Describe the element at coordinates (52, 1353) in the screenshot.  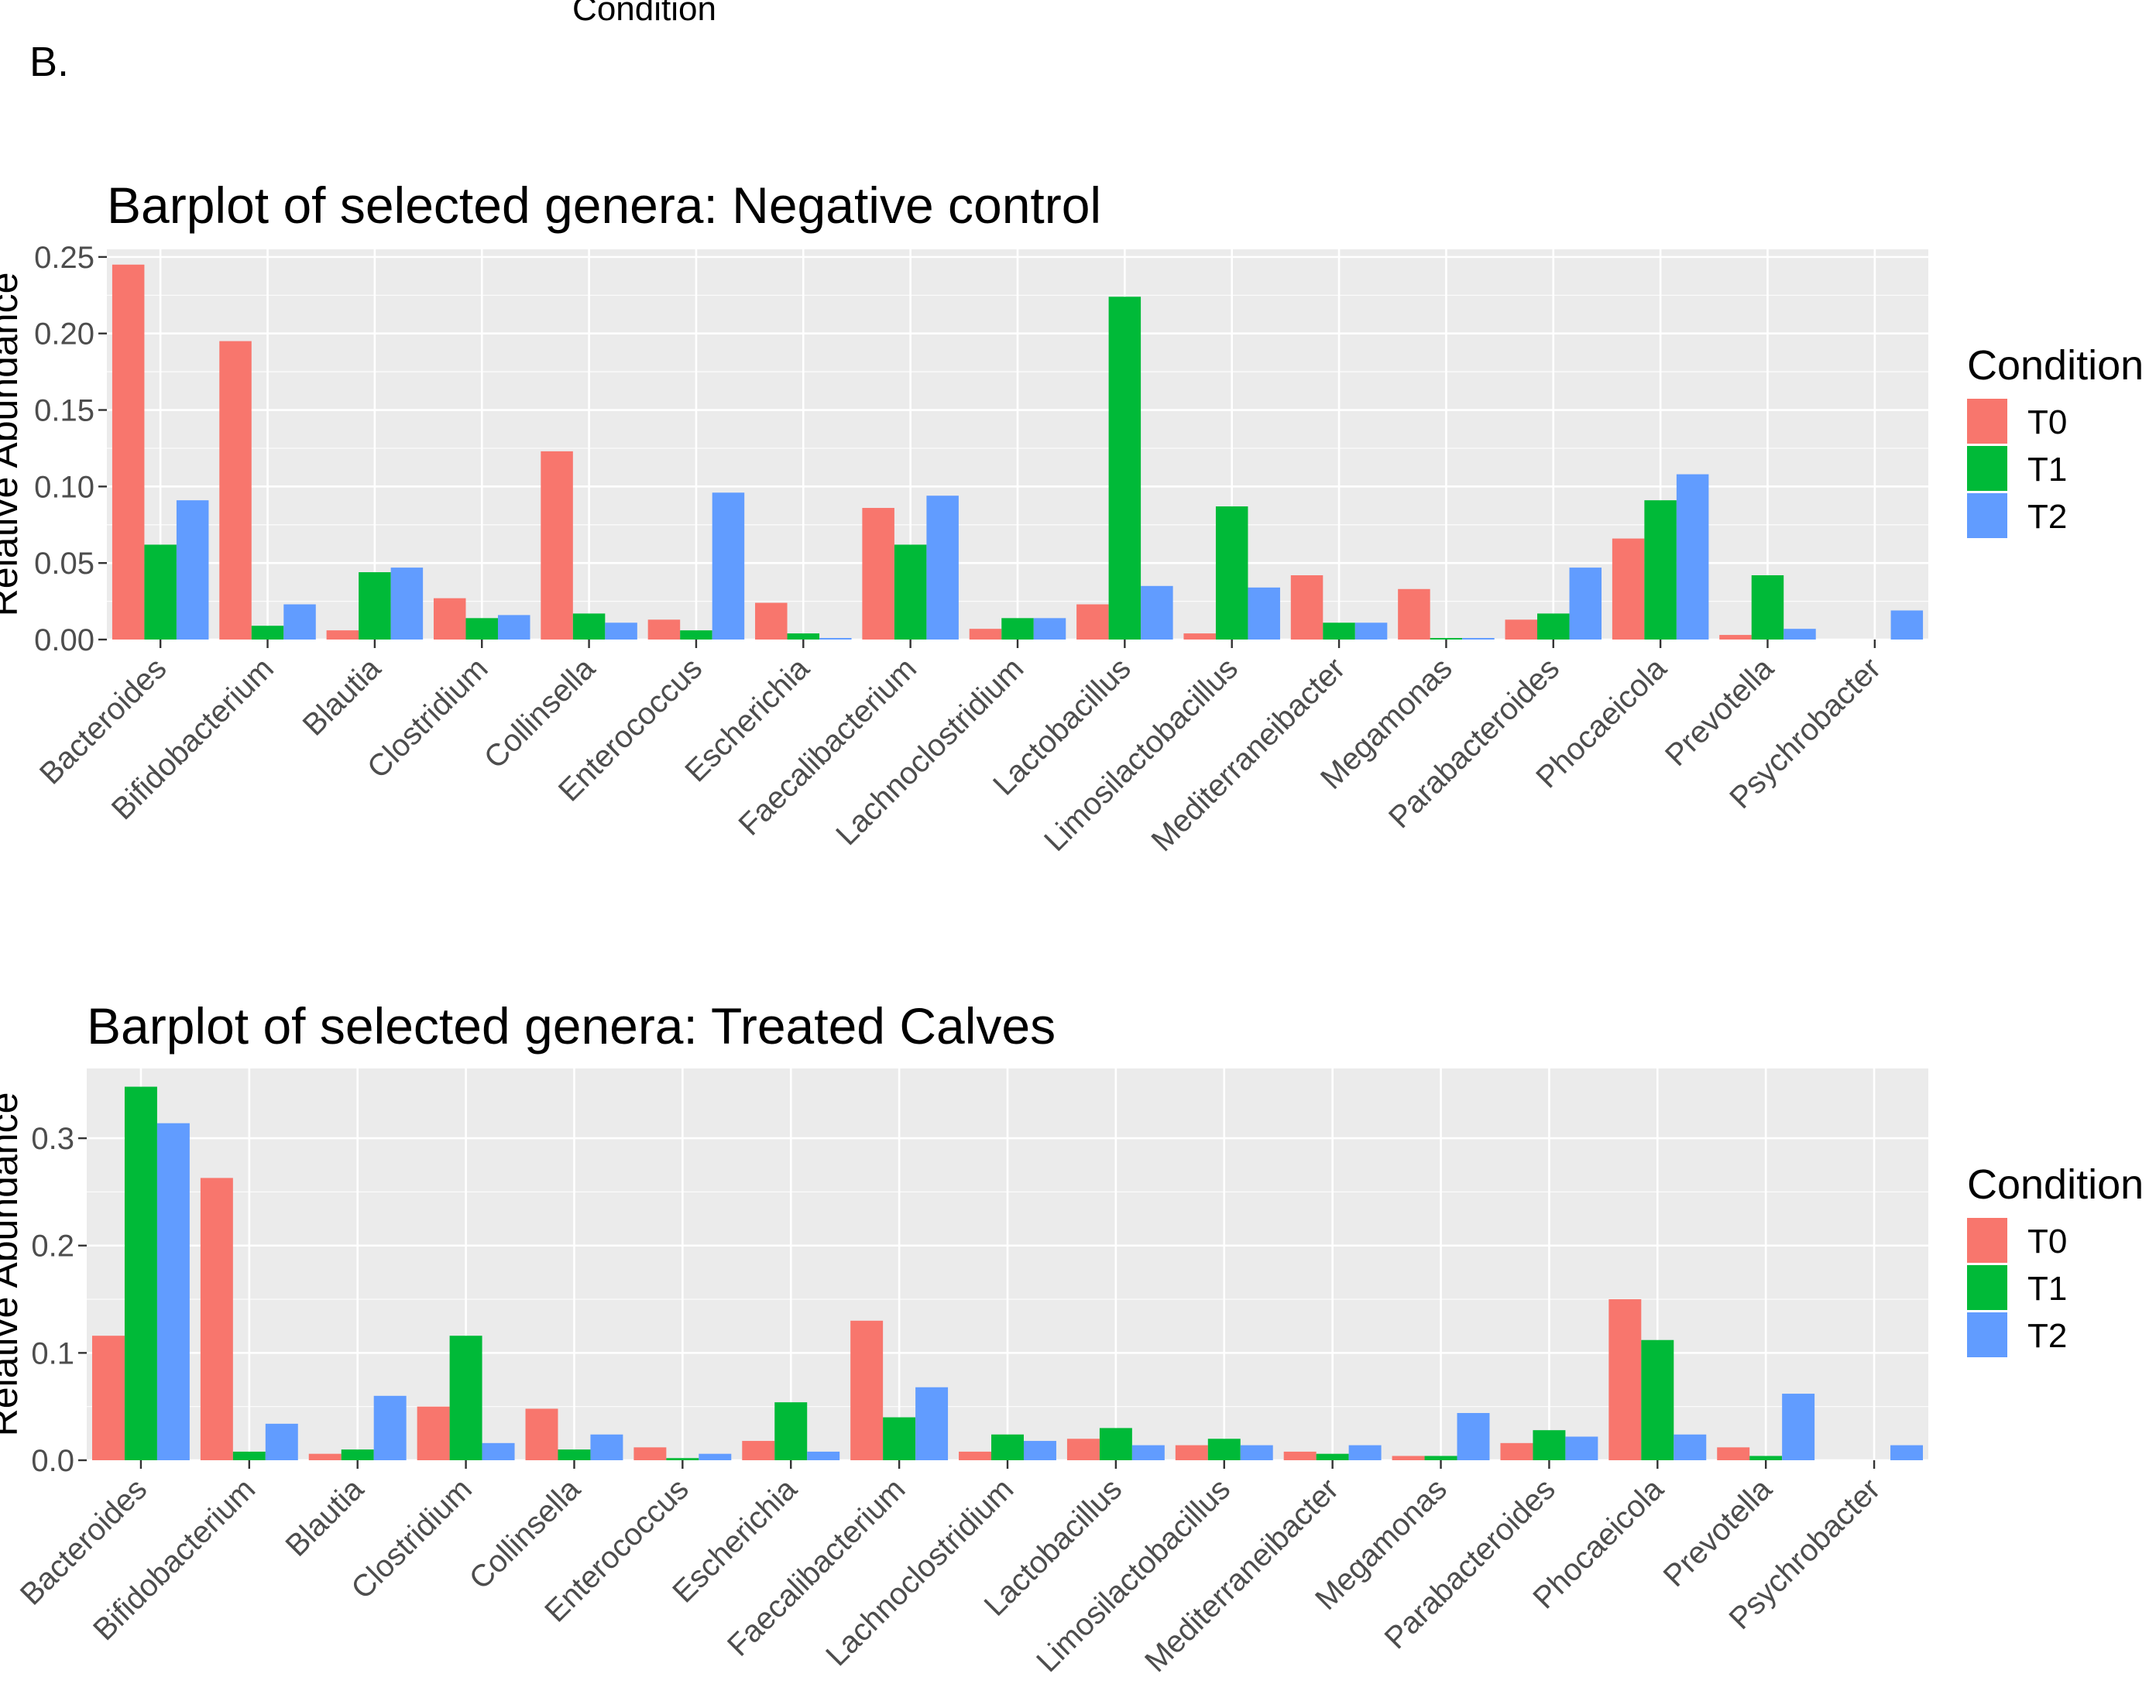
I see `y-tick-label: 0.1` at that location.